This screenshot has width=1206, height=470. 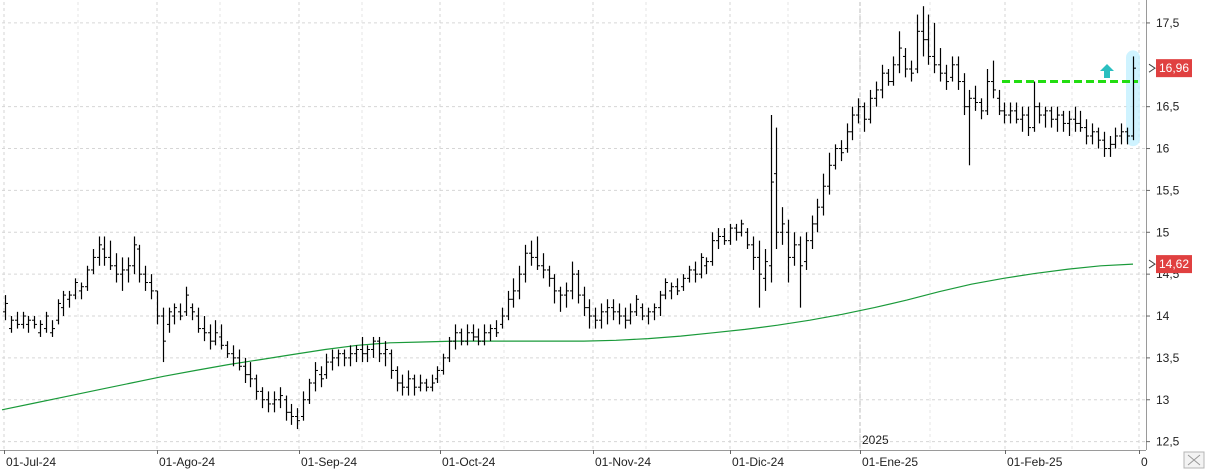 I want to click on y-tick-label: 15, so click(x=1163, y=232).